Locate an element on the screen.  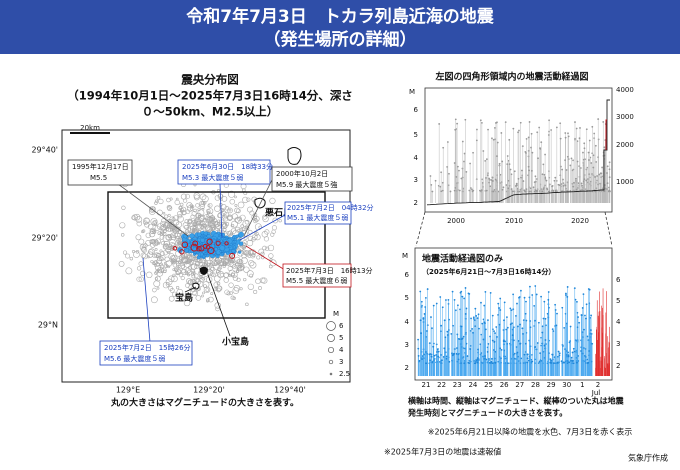
cumulative-line is located at coordinates (518, 152).